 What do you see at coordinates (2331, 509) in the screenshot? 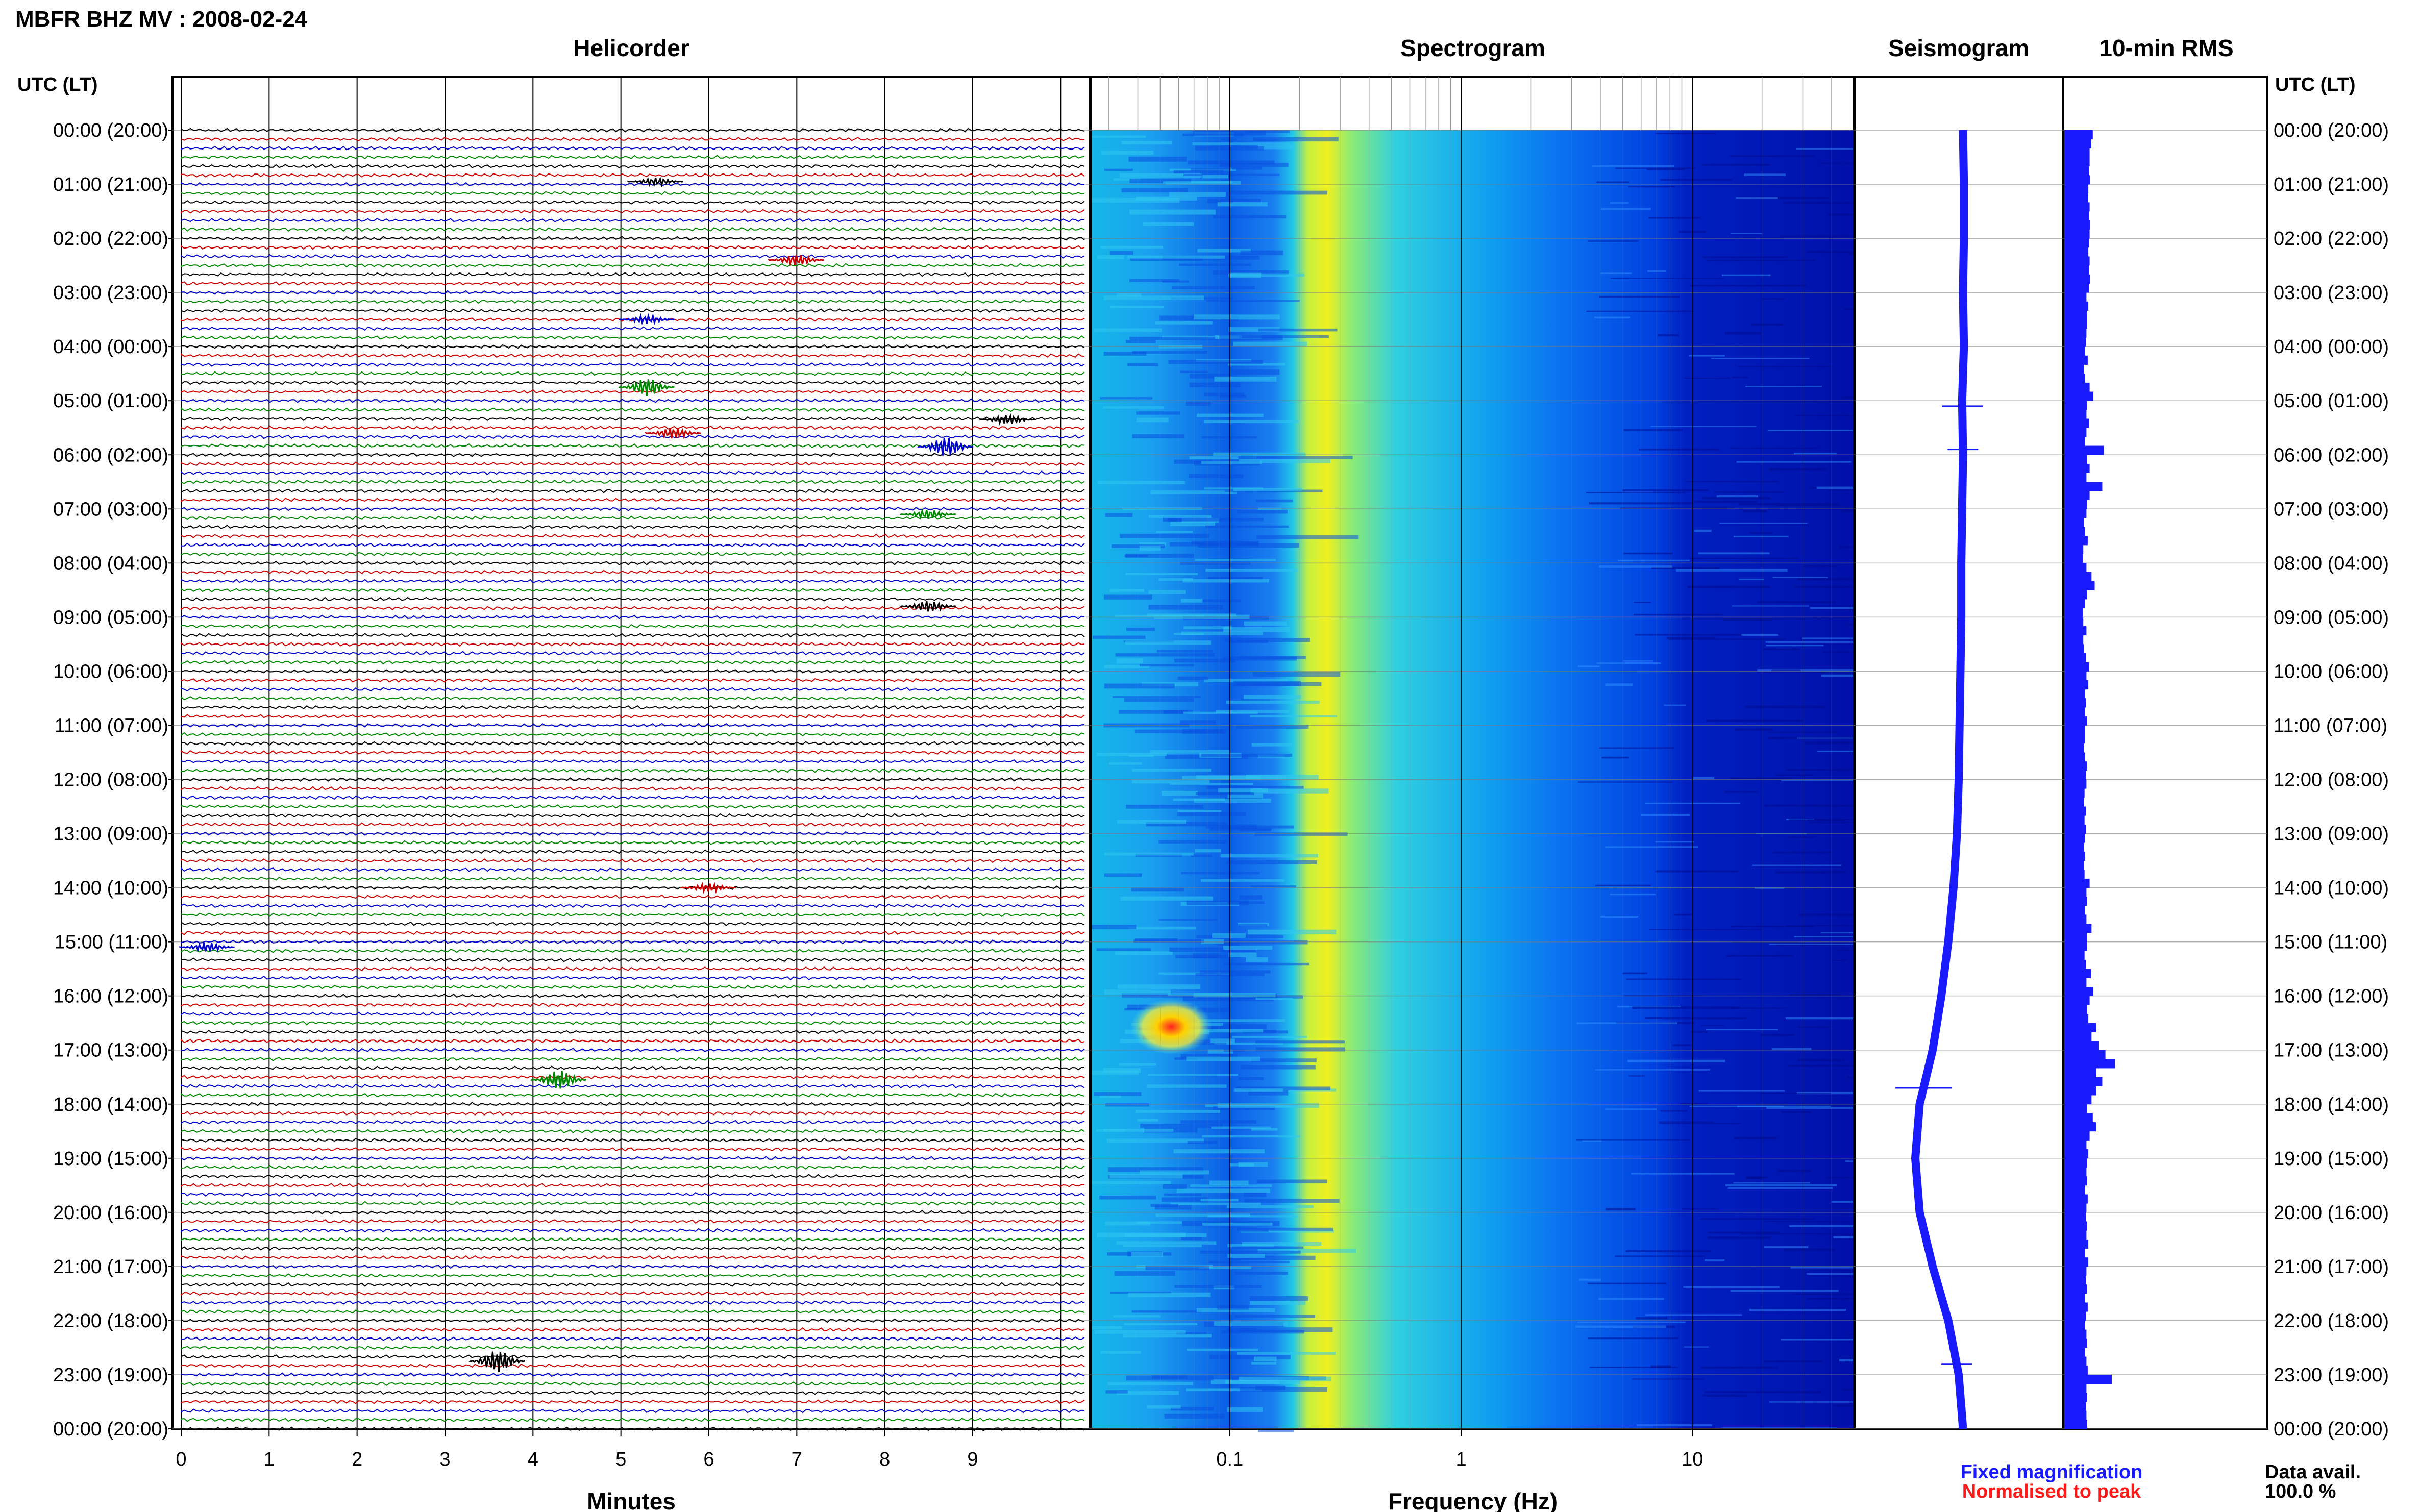
I see `time-label-right: 07:00 (03:00)` at bounding box center [2331, 509].